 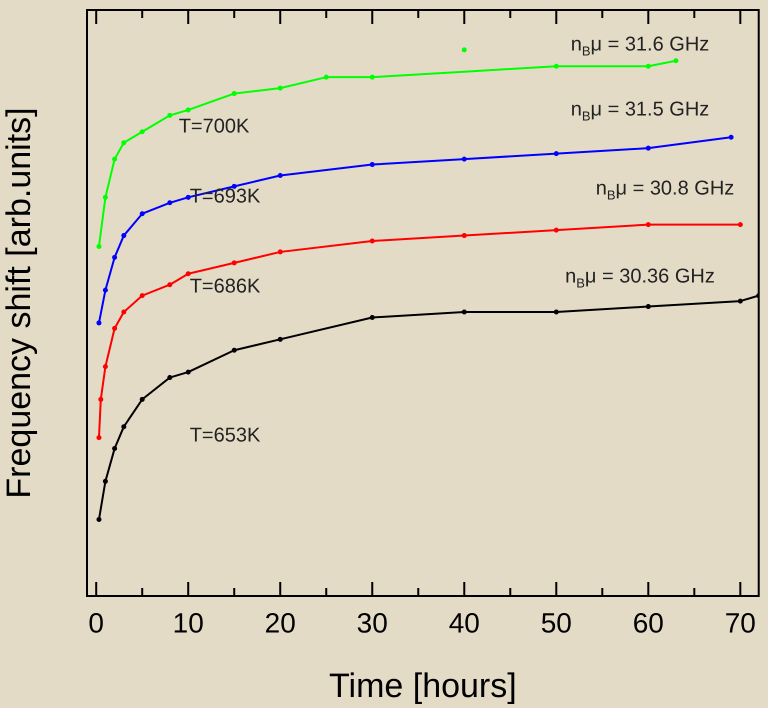 I want to click on annotation: T=653K, so click(x=225, y=435).